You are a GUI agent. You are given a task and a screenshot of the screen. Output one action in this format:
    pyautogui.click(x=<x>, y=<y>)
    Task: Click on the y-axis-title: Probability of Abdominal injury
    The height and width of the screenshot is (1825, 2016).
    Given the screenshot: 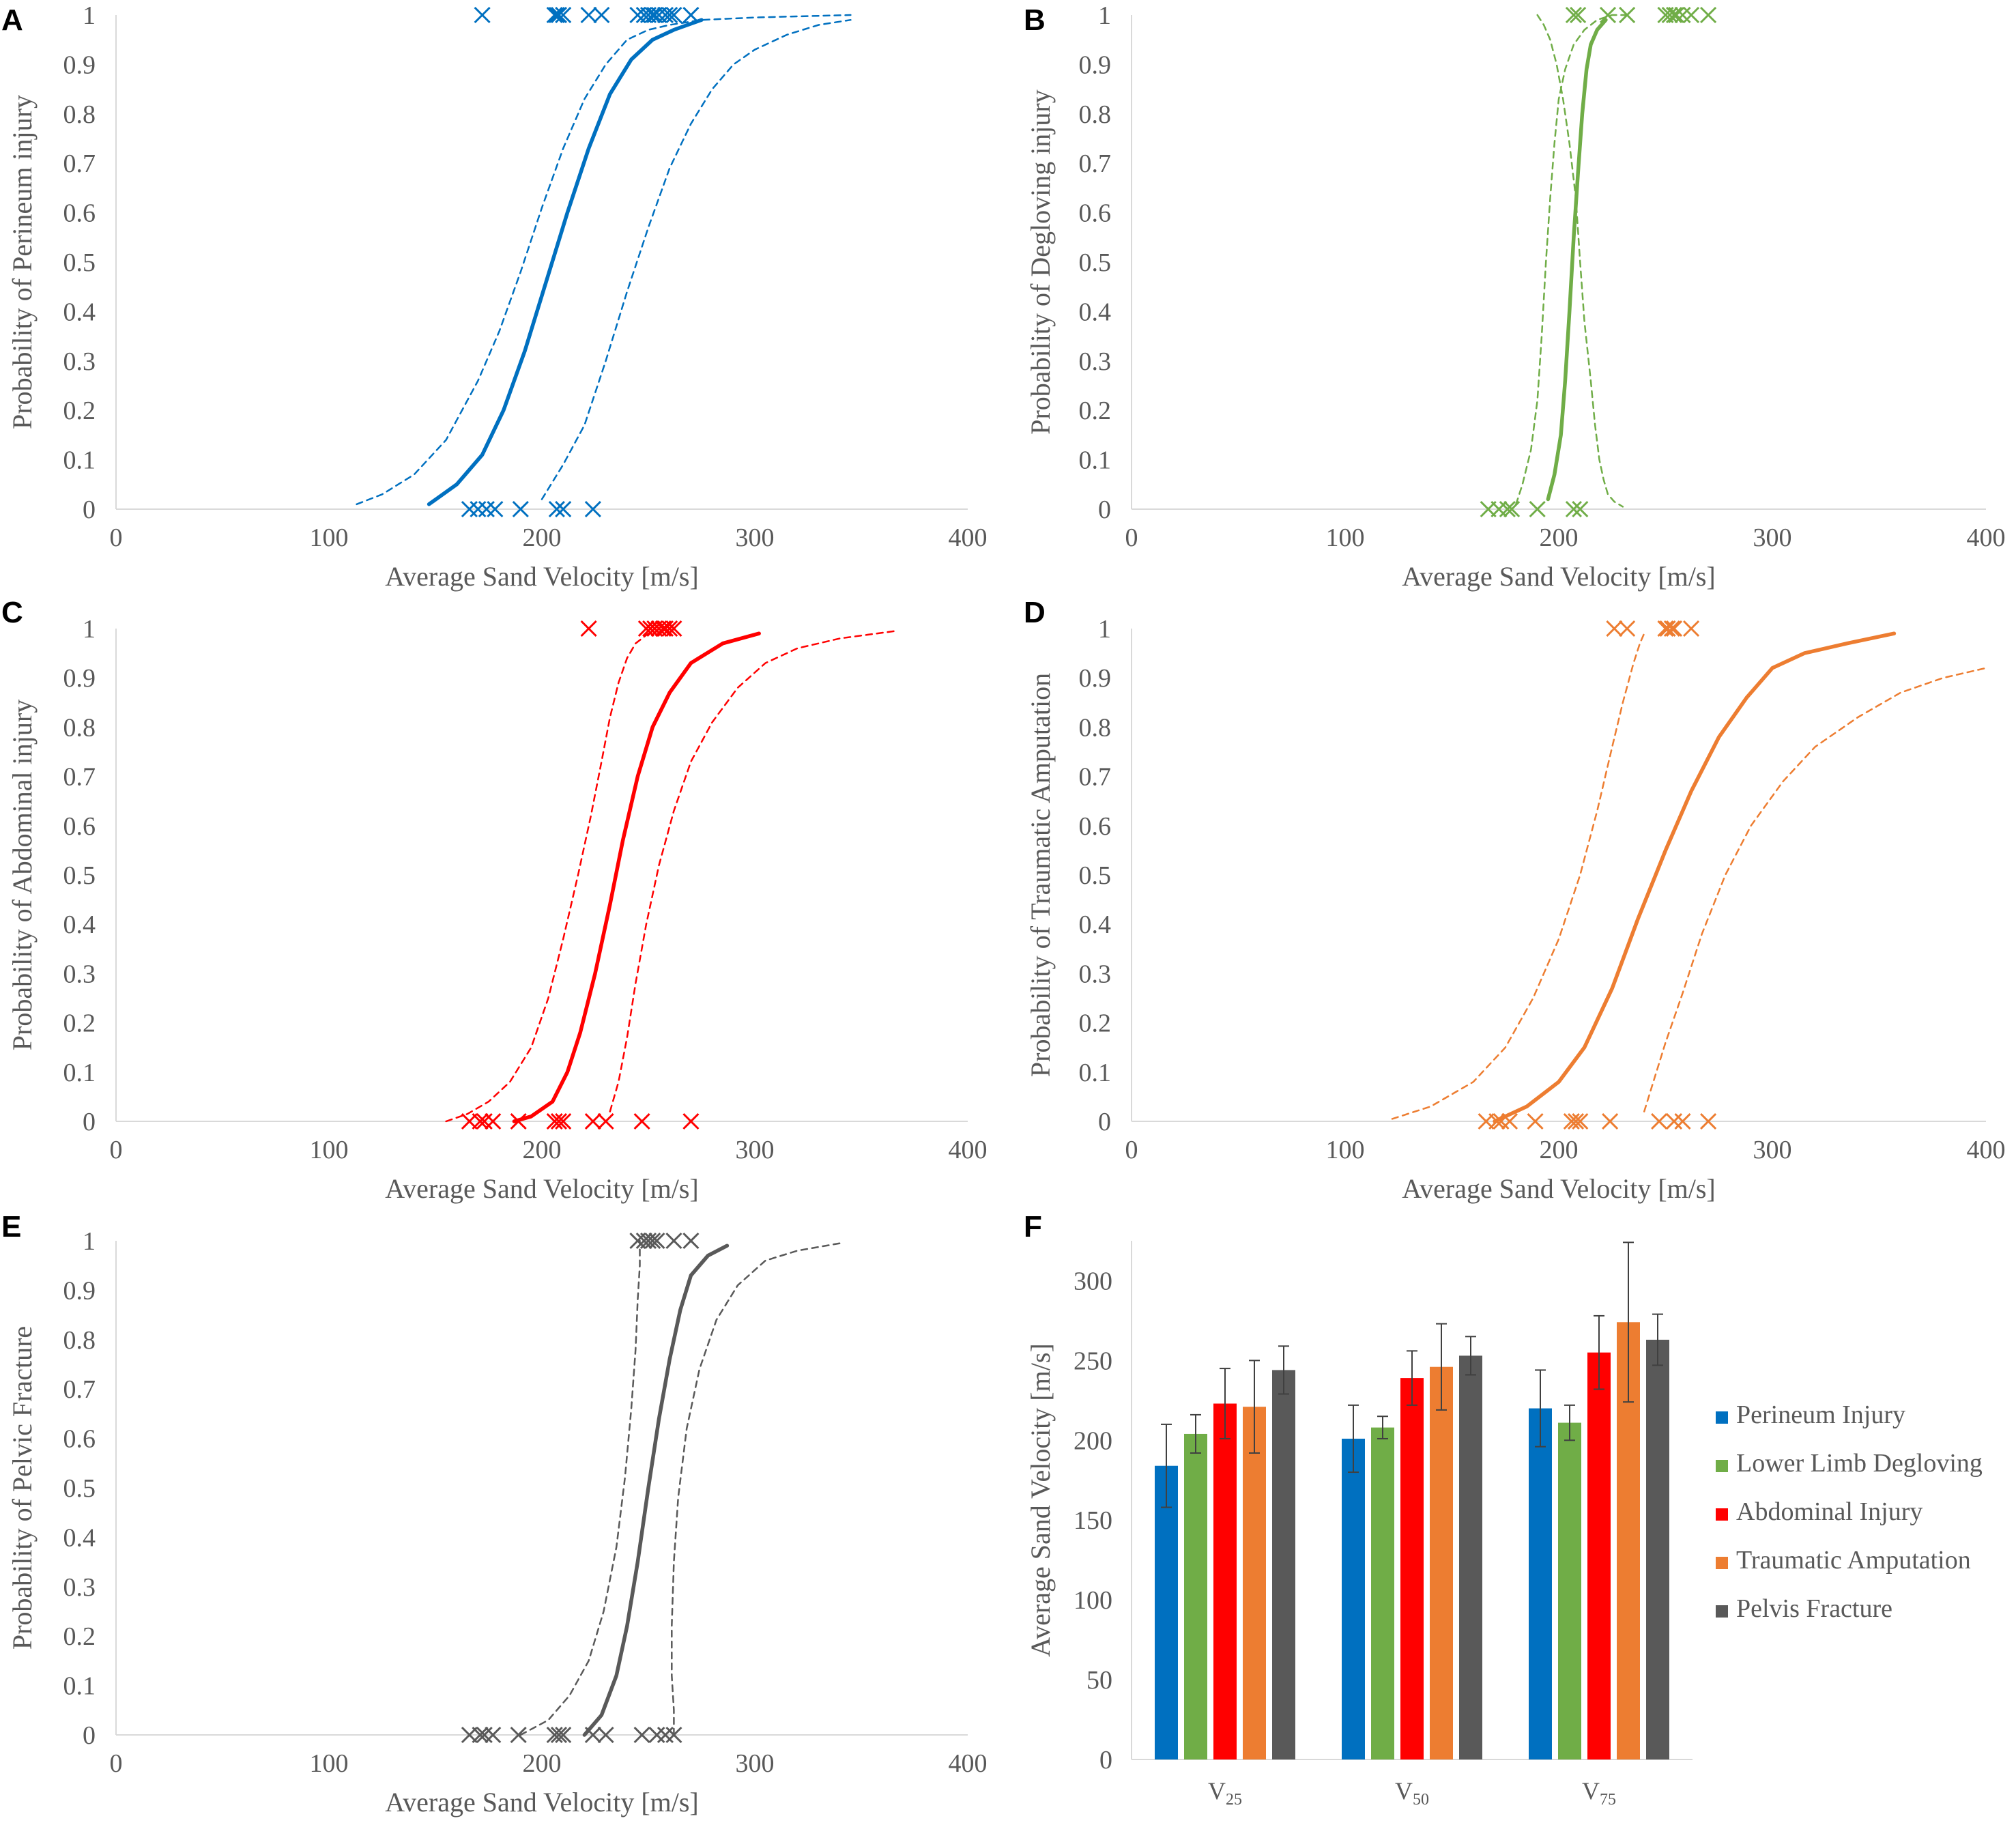 What is the action you would take?
    pyautogui.click(x=22, y=875)
    